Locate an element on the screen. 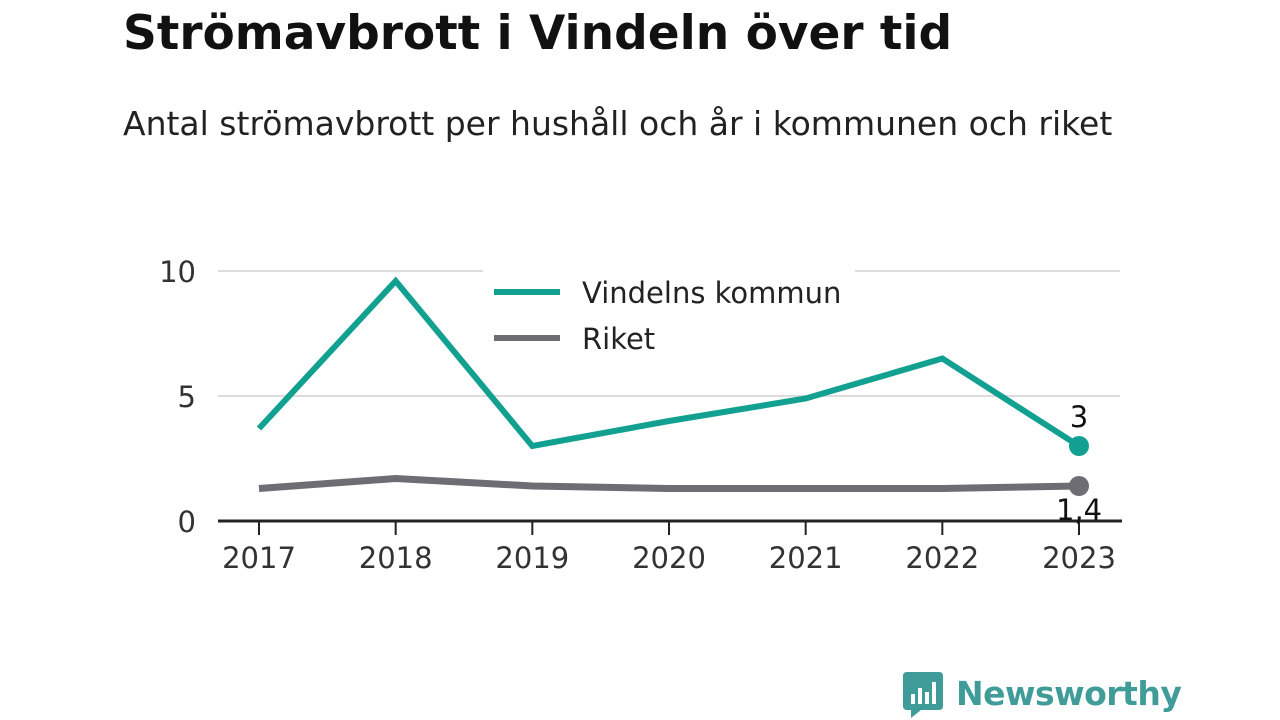  legend-label-riket: Riket is located at coordinates (618, 339).